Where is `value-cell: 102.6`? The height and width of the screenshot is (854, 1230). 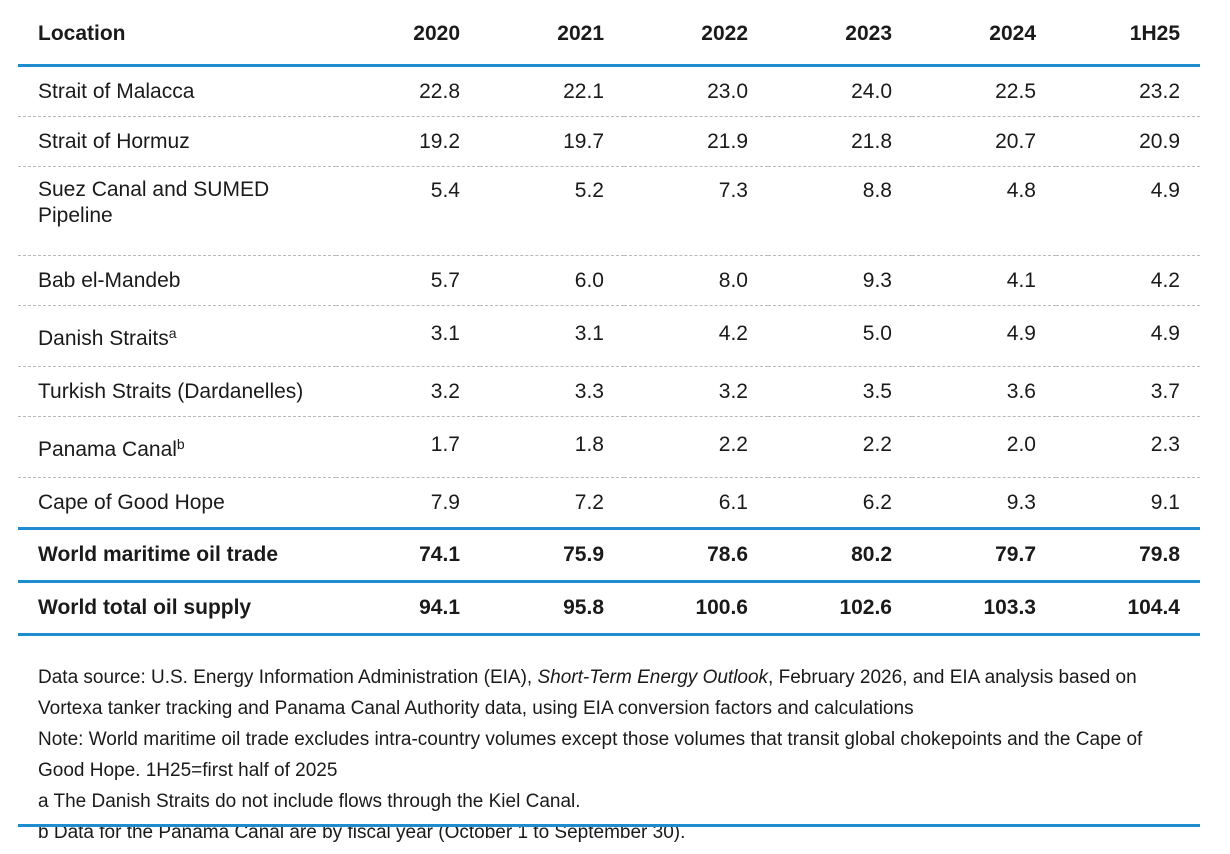
value-cell: 102.6 is located at coordinates (840, 608).